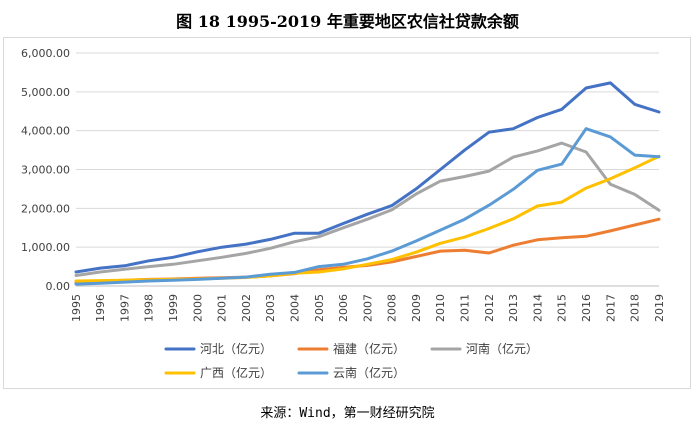 The image size is (695, 430). What do you see at coordinates (45, 53) in the screenshot?
I see `y-tick-label: 6,000.00` at bounding box center [45, 53].